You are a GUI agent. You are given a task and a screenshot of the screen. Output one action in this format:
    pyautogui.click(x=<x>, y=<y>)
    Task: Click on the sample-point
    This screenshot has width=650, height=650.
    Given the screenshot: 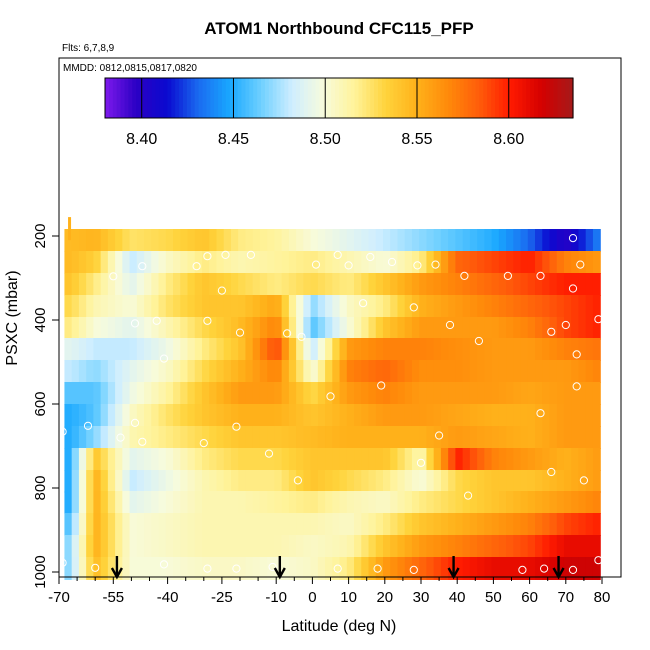 What is the action you would take?
    pyautogui.click(x=207, y=256)
    